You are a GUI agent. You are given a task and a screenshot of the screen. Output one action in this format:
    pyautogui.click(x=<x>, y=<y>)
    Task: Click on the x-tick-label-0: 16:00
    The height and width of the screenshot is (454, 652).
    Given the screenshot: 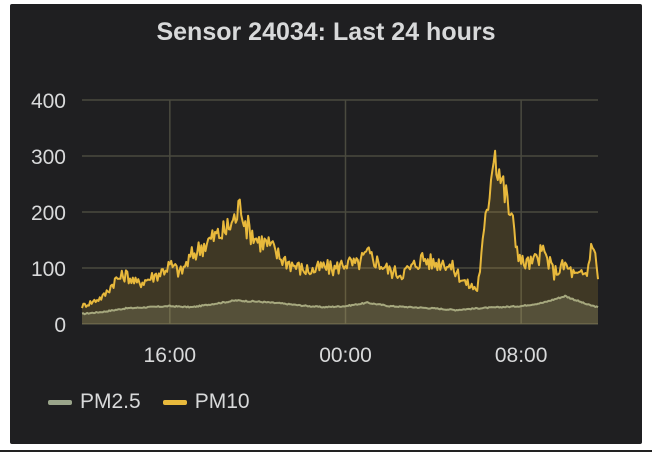 What is the action you would take?
    pyautogui.click(x=170, y=355)
    